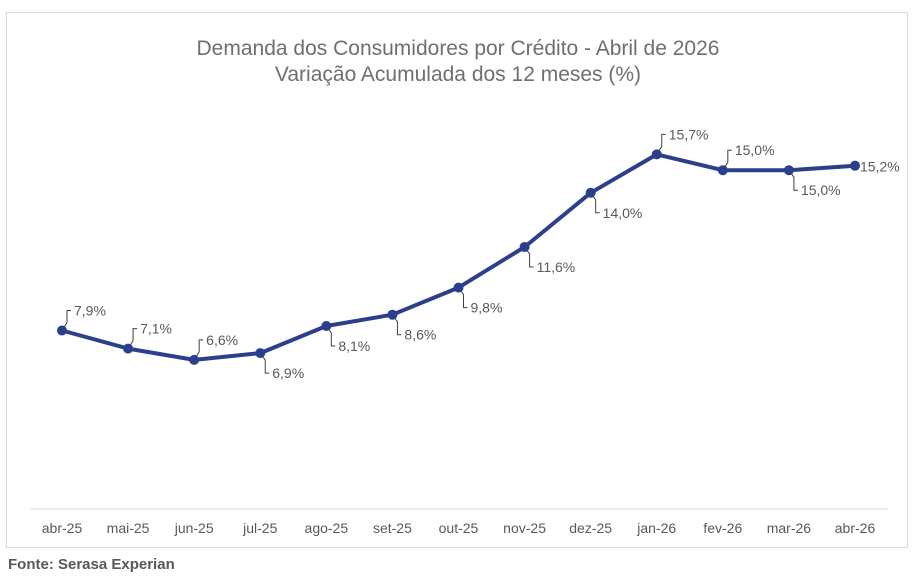 Image resolution: width=916 pixels, height=582 pixels. What do you see at coordinates (855, 528) in the screenshot?
I see `x-tick-label: abr-26` at bounding box center [855, 528].